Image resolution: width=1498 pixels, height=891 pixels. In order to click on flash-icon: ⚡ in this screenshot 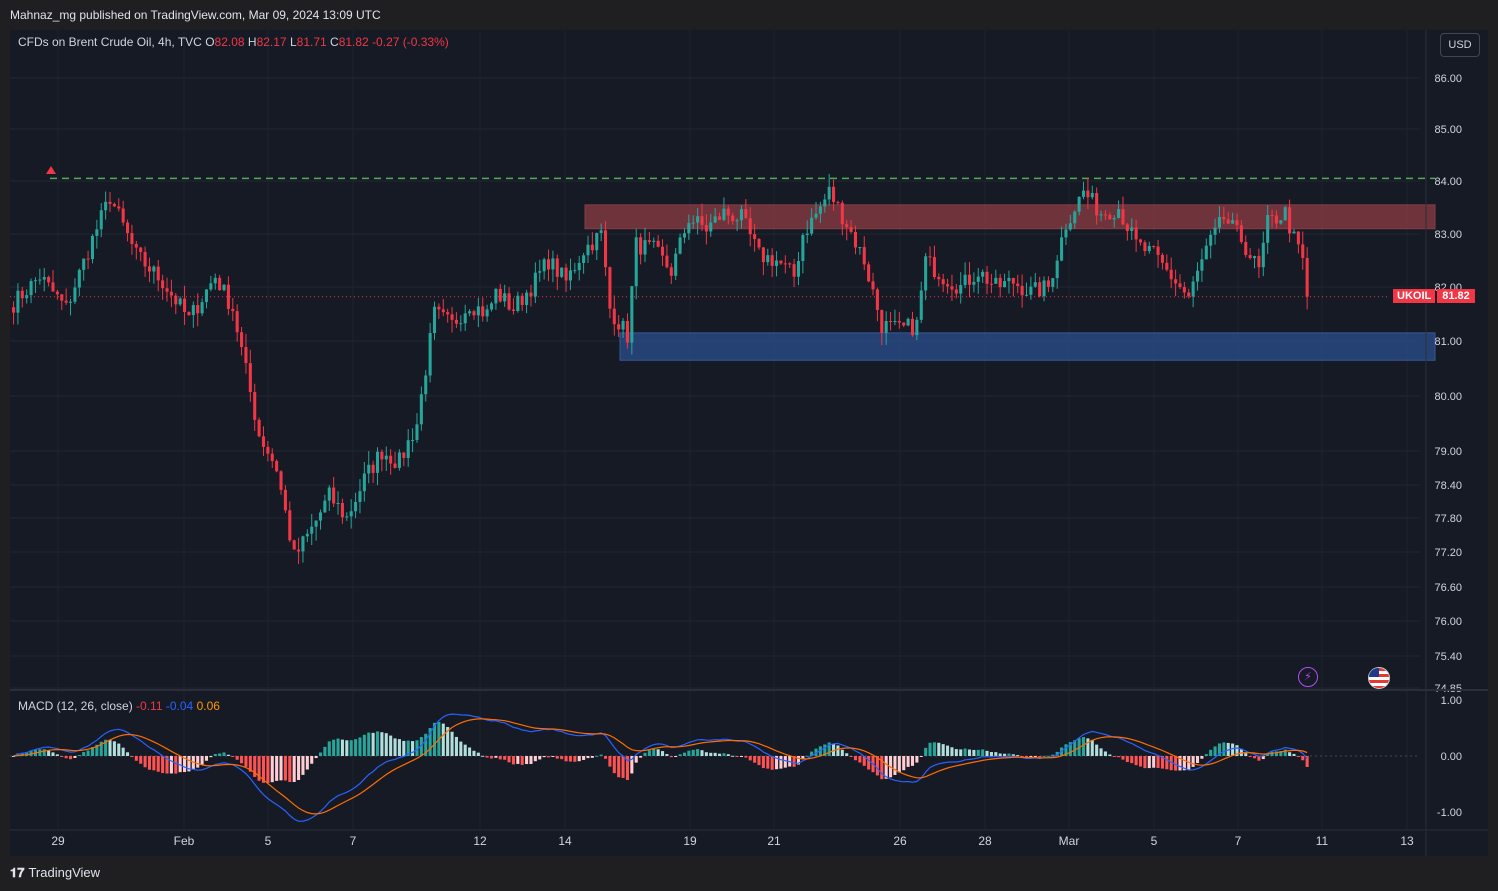, I will do `click(1308, 677)`.